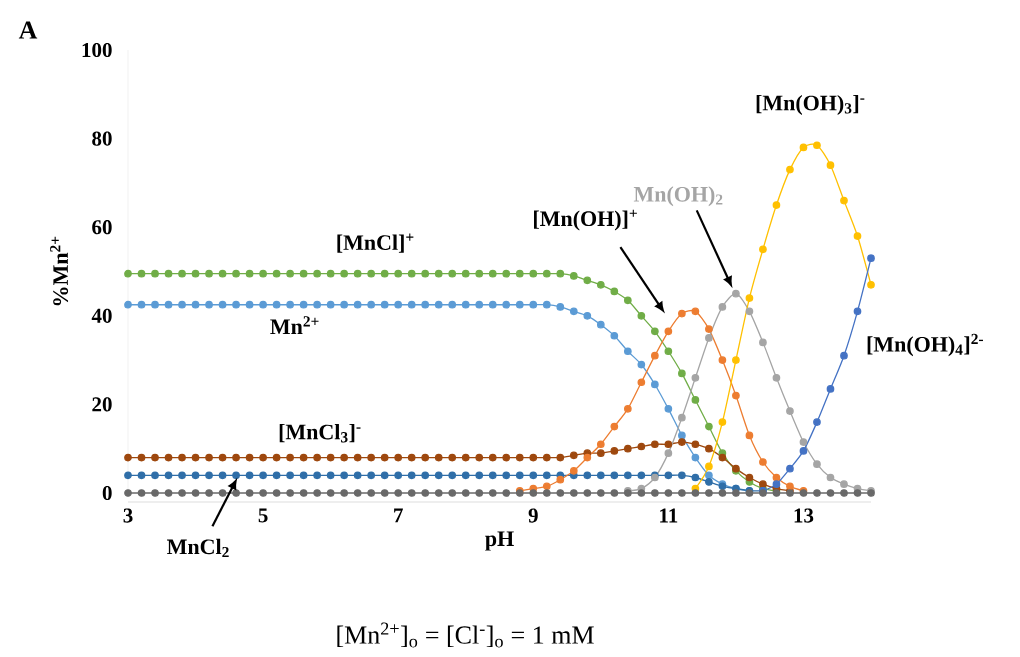 This screenshot has width=1020, height=657. I want to click on y-tick-label: 80, so click(102, 138).